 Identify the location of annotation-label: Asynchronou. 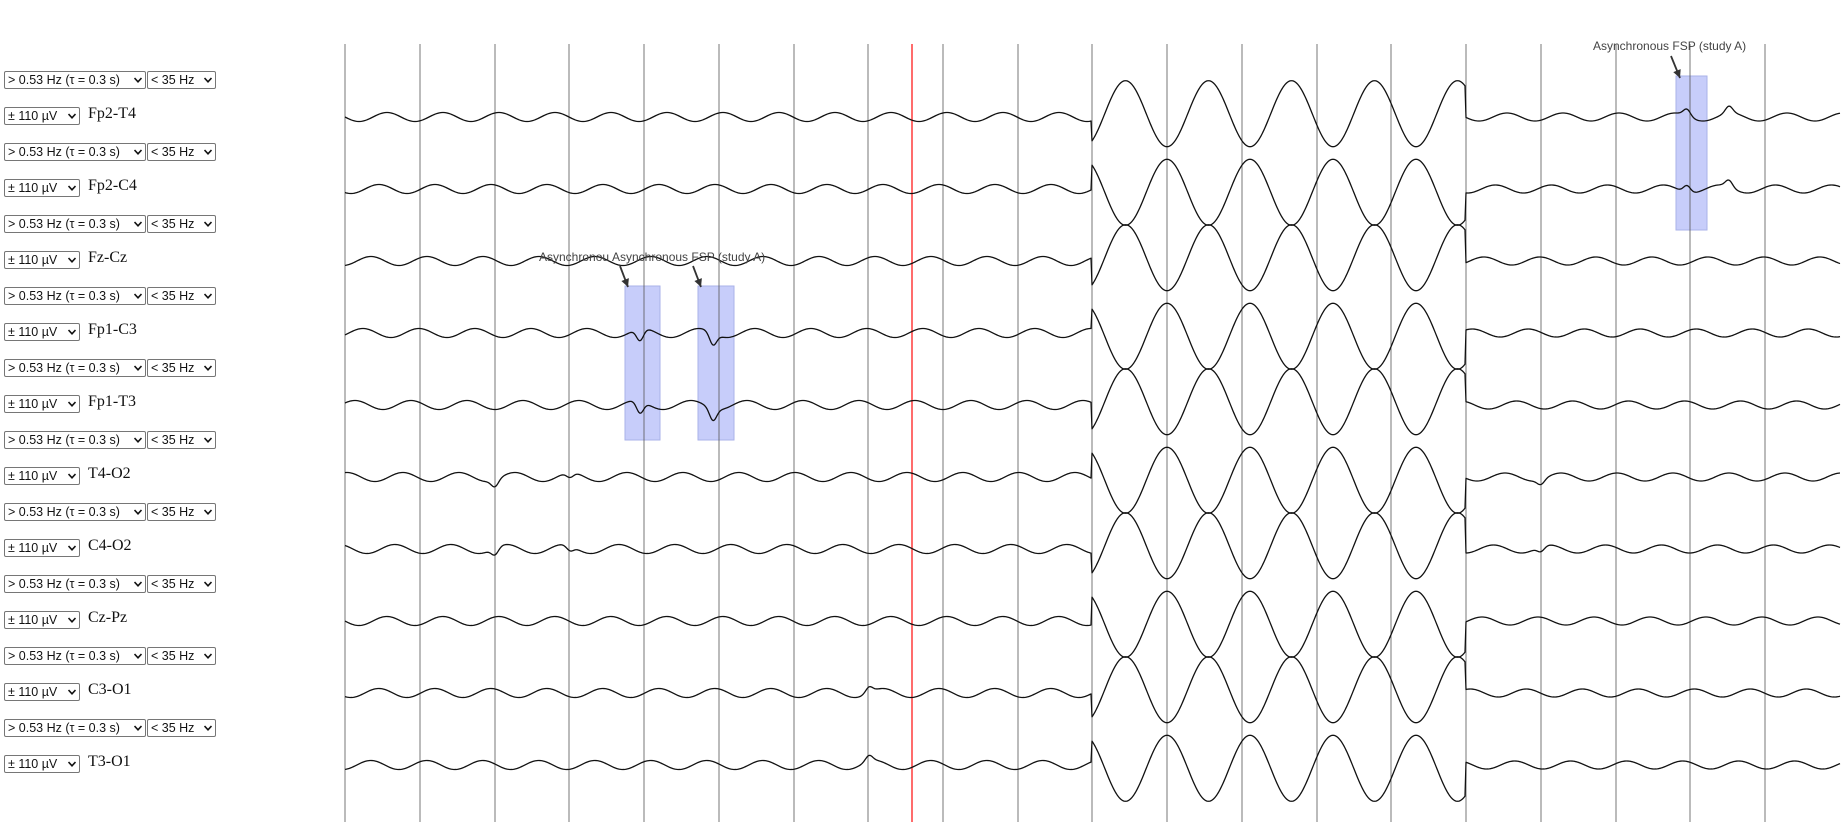
(574, 257).